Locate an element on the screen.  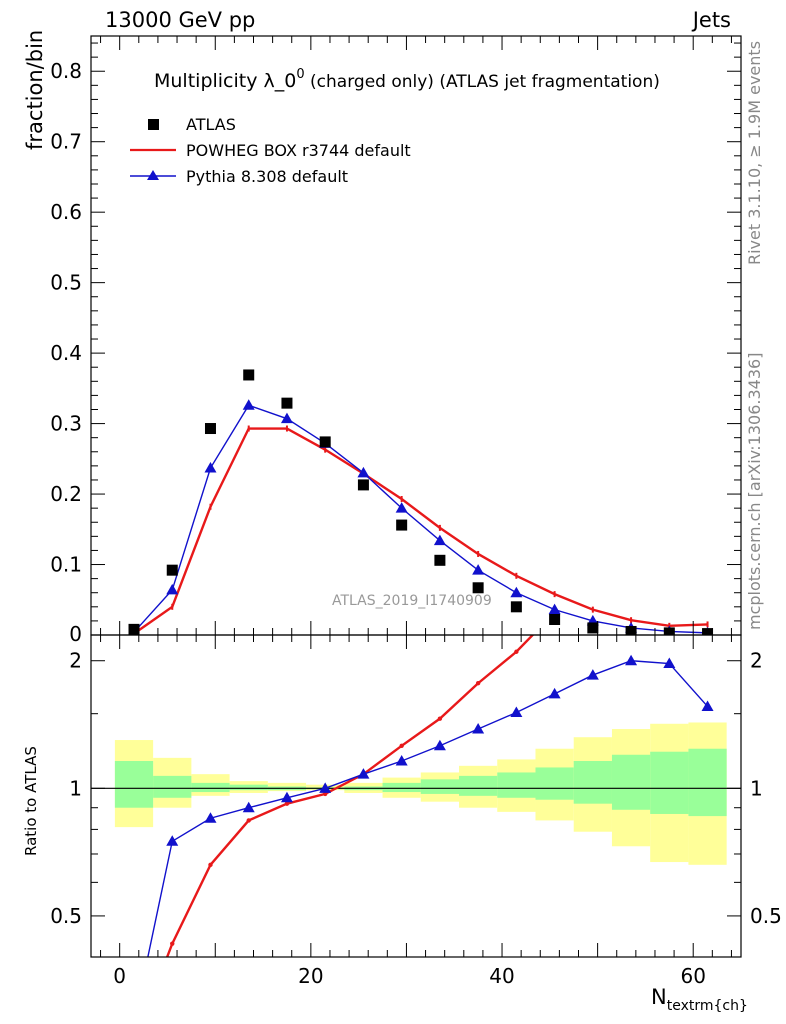
ratio-bands is located at coordinates (416, 793).